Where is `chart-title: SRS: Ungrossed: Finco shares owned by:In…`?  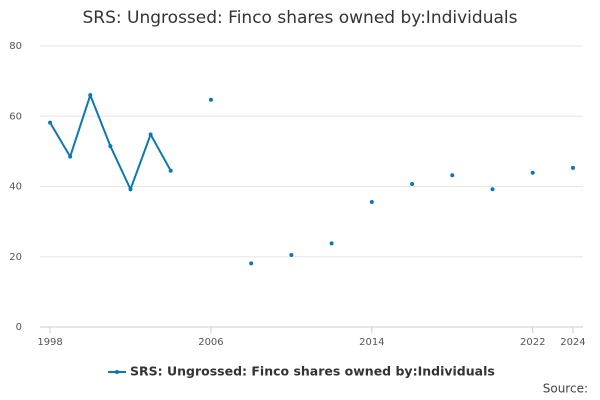 chart-title: SRS: Ungrossed: Finco shares owned by:In… is located at coordinates (300, 18).